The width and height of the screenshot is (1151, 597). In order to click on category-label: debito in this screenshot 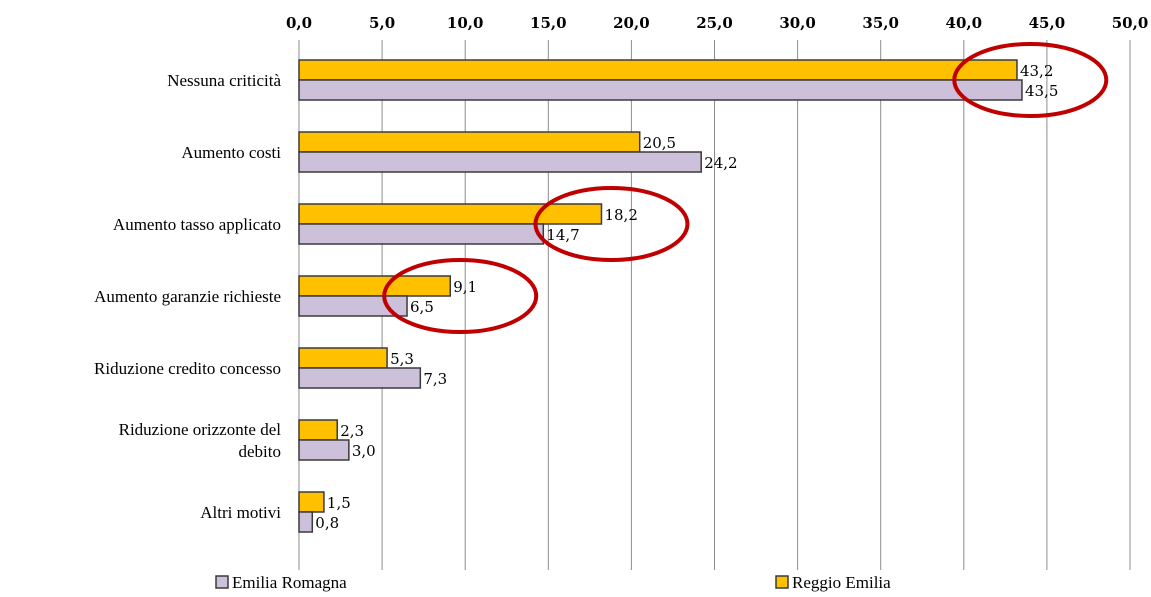, I will do `click(260, 451)`.